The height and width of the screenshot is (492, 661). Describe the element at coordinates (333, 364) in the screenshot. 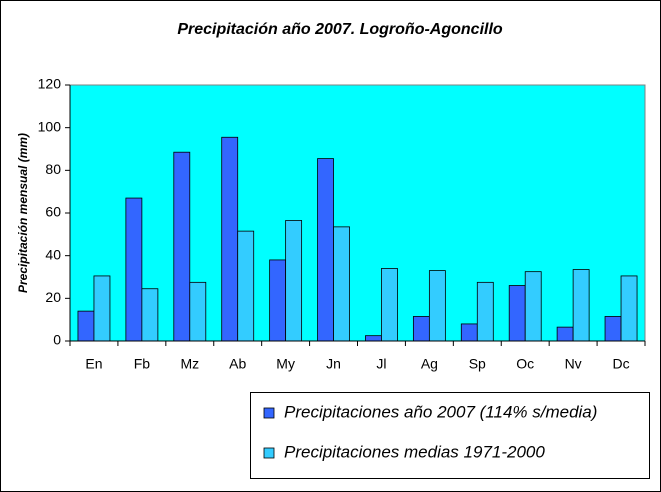

I see `x-tick-label: Jn` at that location.